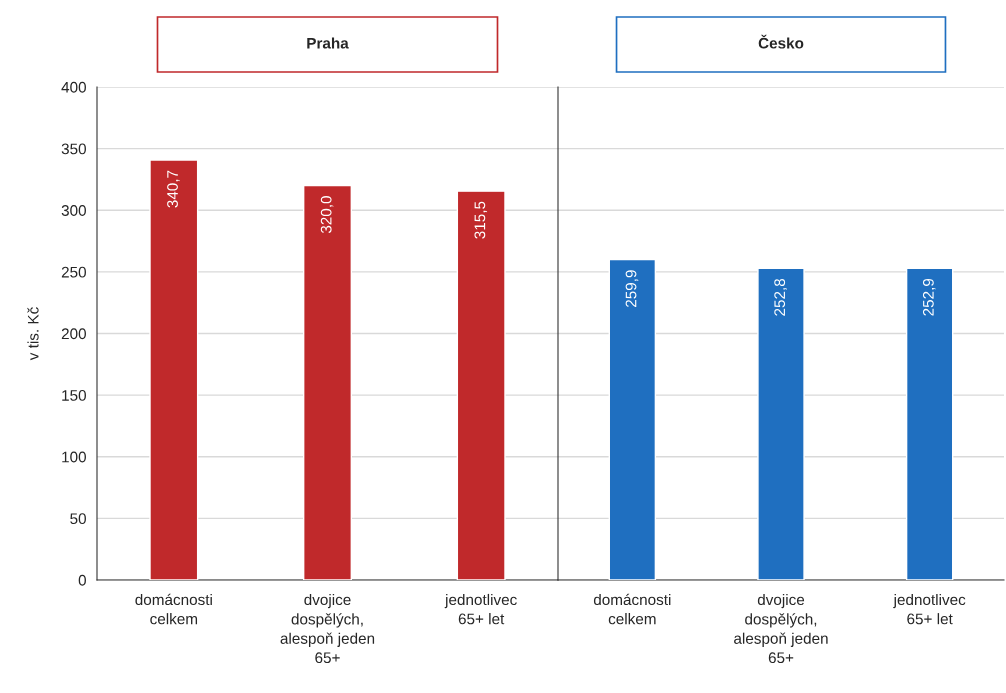 The width and height of the screenshot is (1006, 693). Describe the element at coordinates (73, 149) in the screenshot. I see `y-tick-label: 350` at that location.